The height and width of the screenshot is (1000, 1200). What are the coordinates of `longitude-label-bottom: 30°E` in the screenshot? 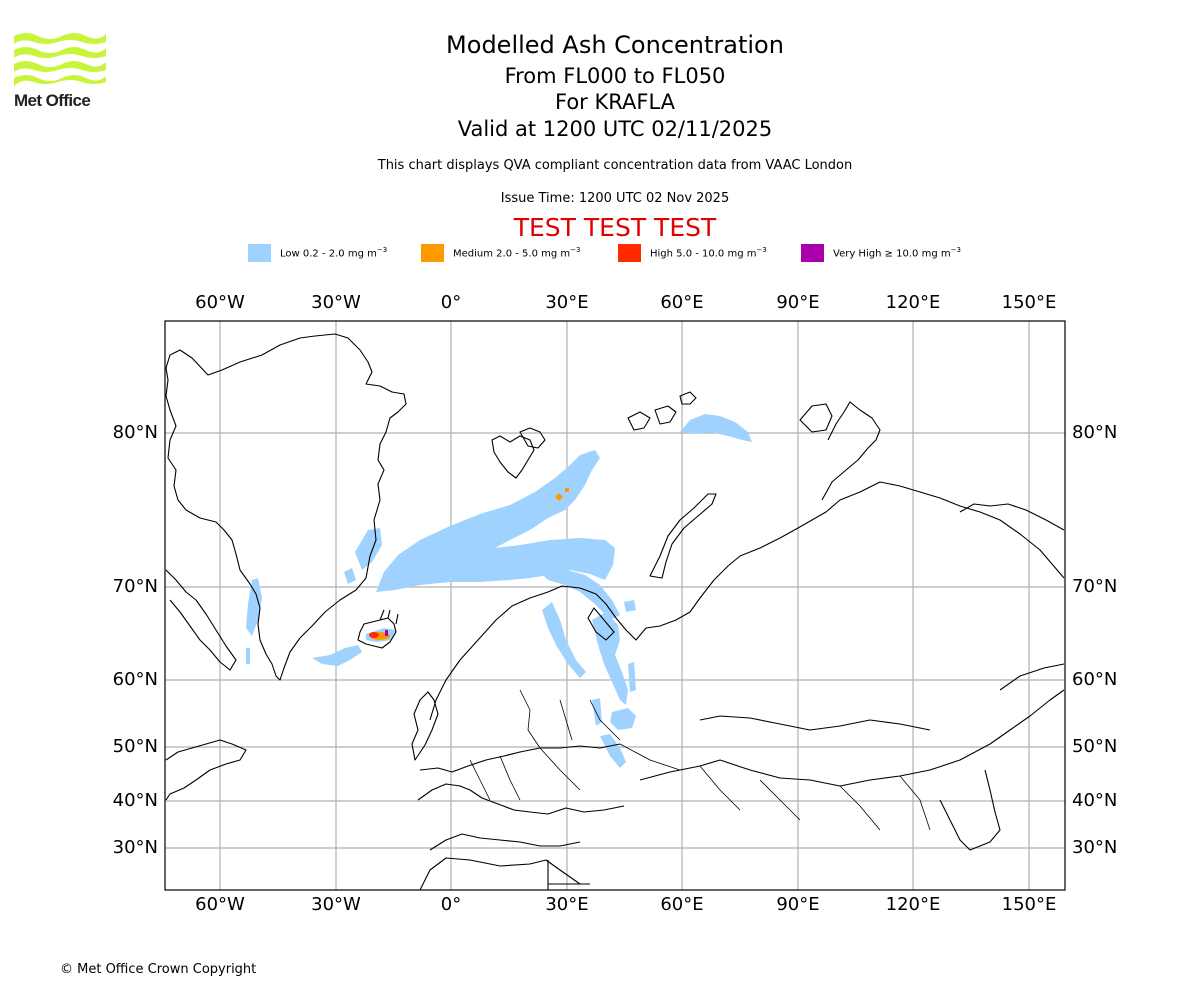 It's located at (567, 904).